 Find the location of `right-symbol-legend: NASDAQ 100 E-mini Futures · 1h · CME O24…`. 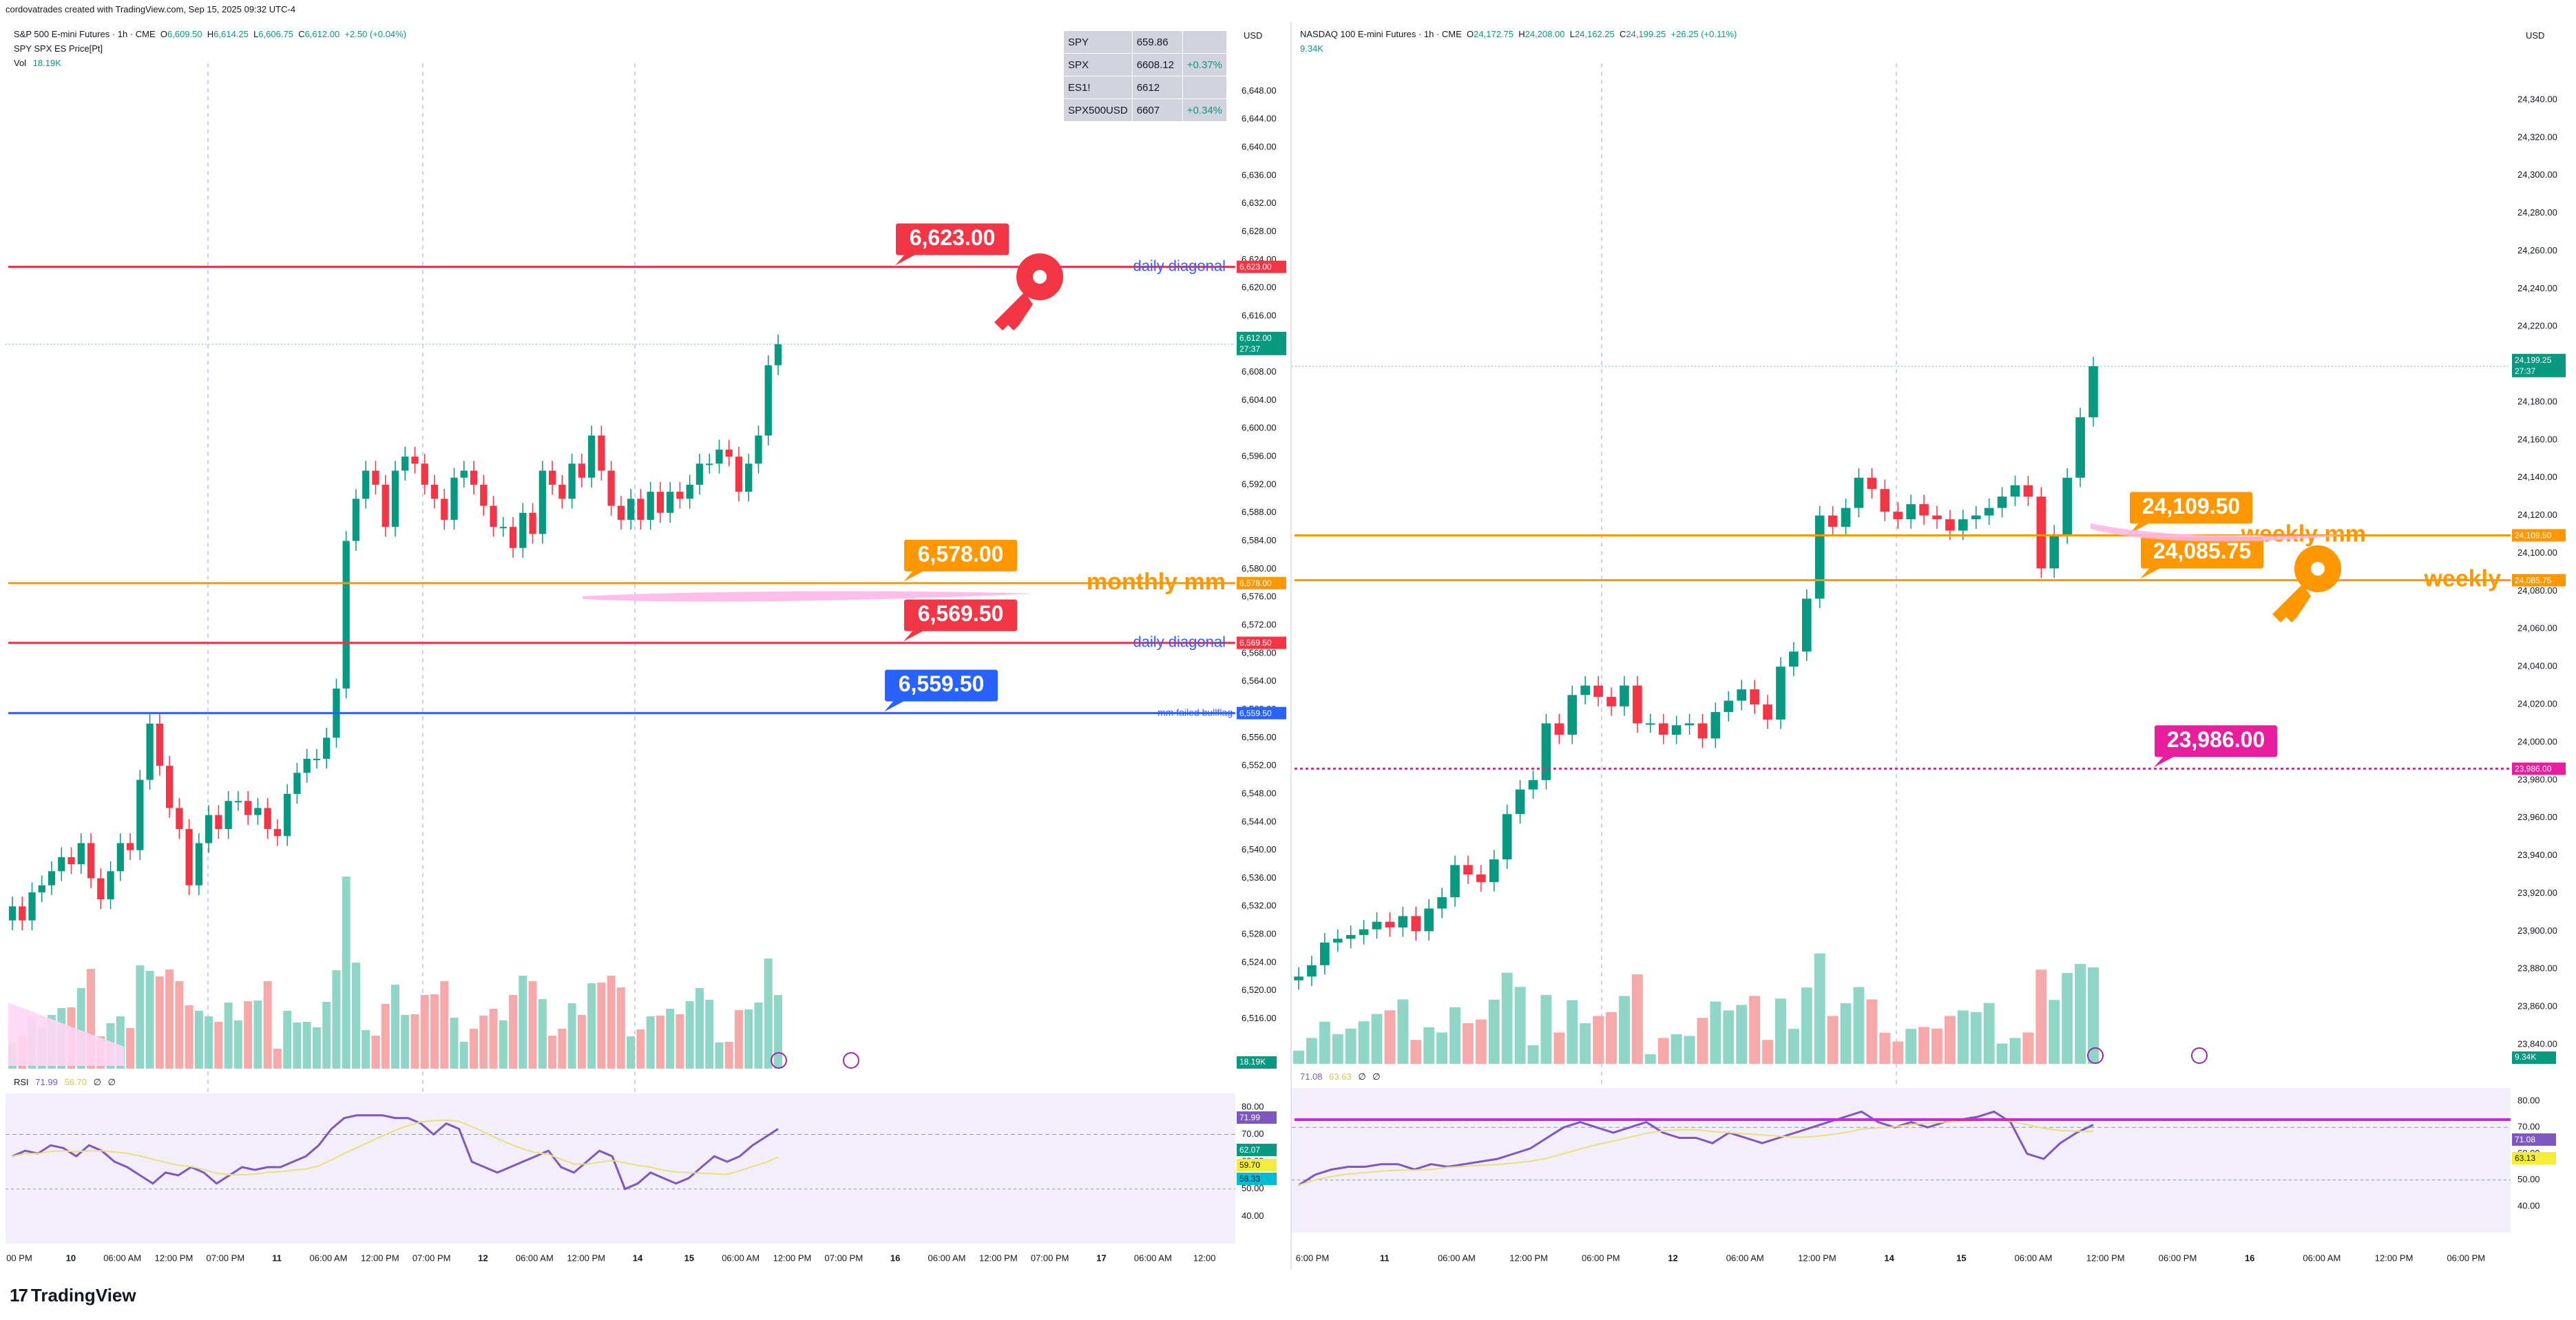

right-symbol-legend: NASDAQ 100 E-mini Futures · 1h · CME O24… is located at coordinates (1518, 34).